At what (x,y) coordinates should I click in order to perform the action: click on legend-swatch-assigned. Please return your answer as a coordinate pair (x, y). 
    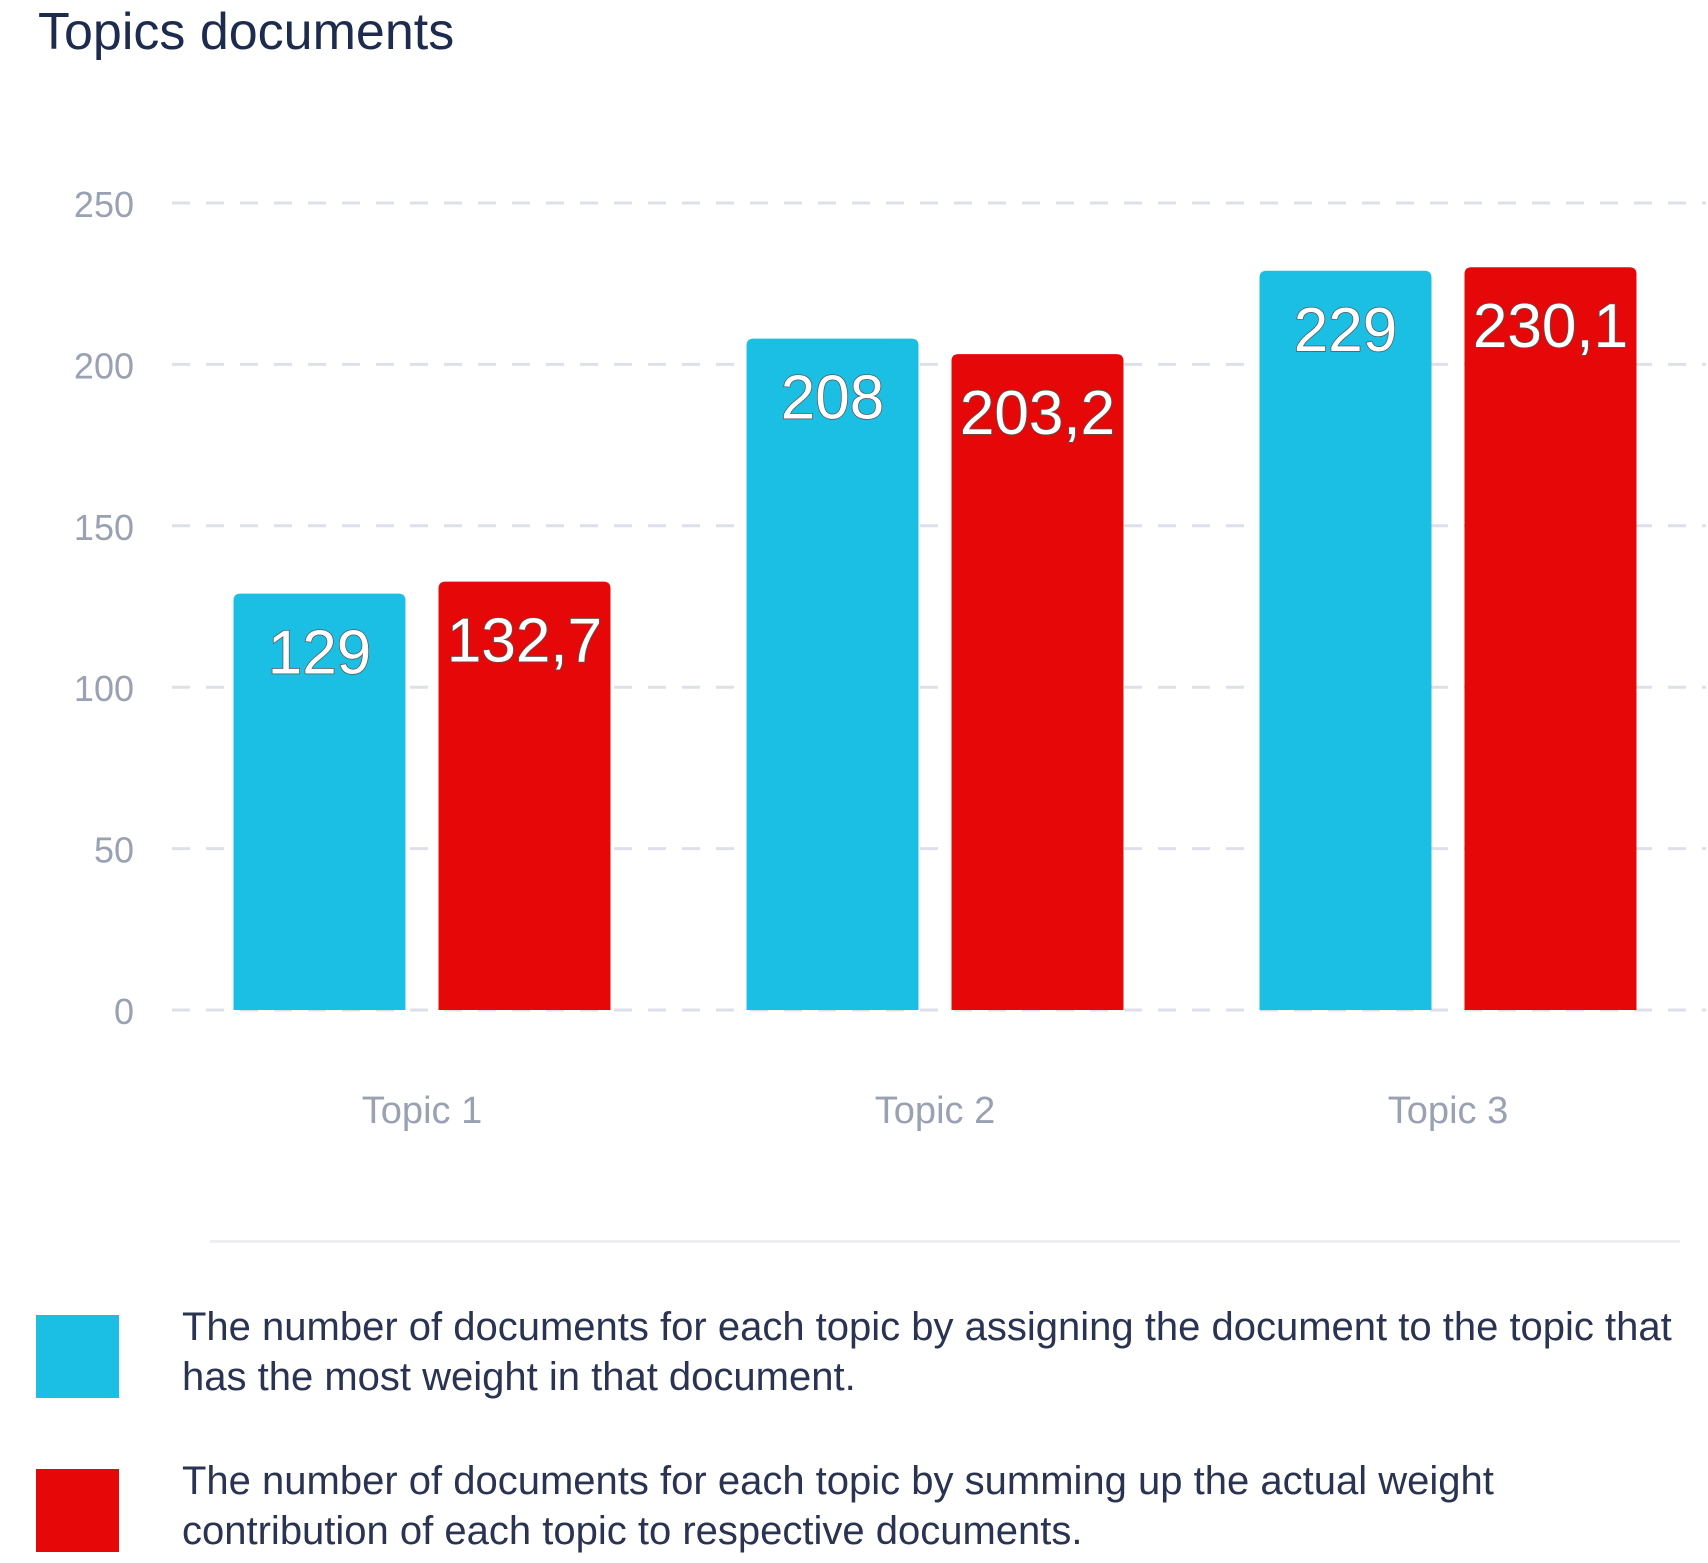
    Looking at the image, I should click on (77, 1356).